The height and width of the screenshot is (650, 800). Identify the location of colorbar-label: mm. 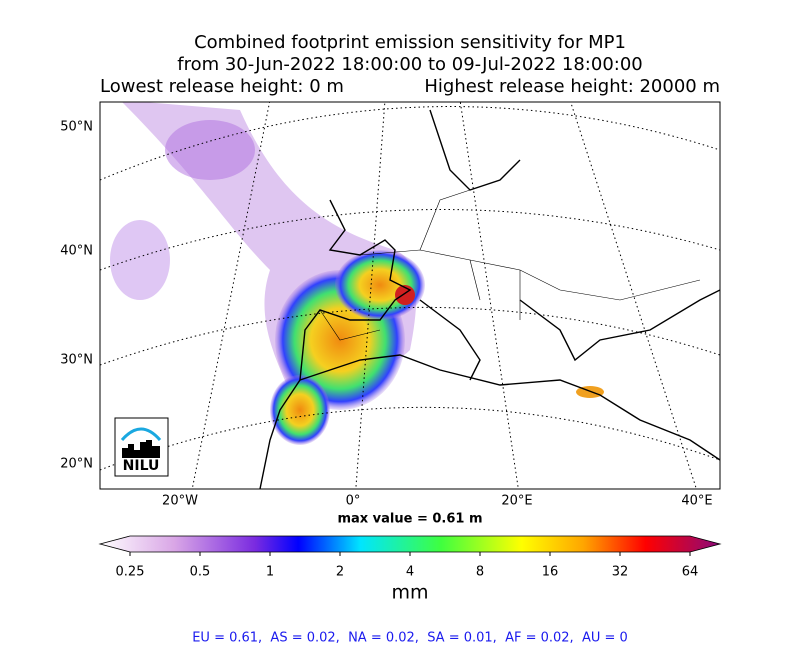
(409, 593).